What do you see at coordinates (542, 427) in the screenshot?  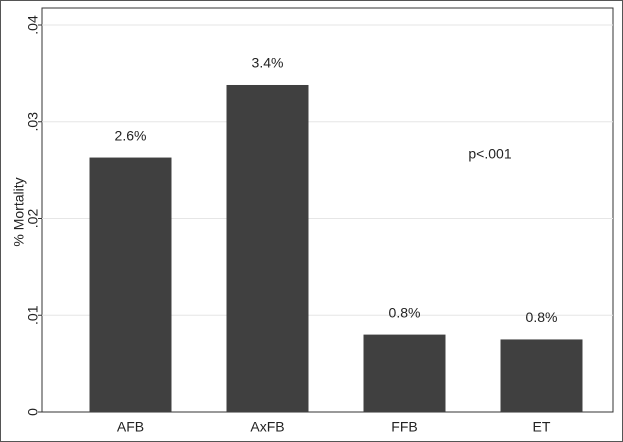 I see `x-tick-label: ET` at bounding box center [542, 427].